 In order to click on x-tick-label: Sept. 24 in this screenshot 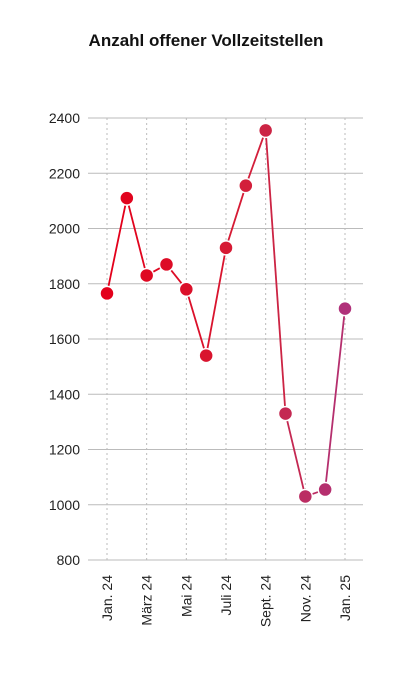, I will do `click(266, 601)`.